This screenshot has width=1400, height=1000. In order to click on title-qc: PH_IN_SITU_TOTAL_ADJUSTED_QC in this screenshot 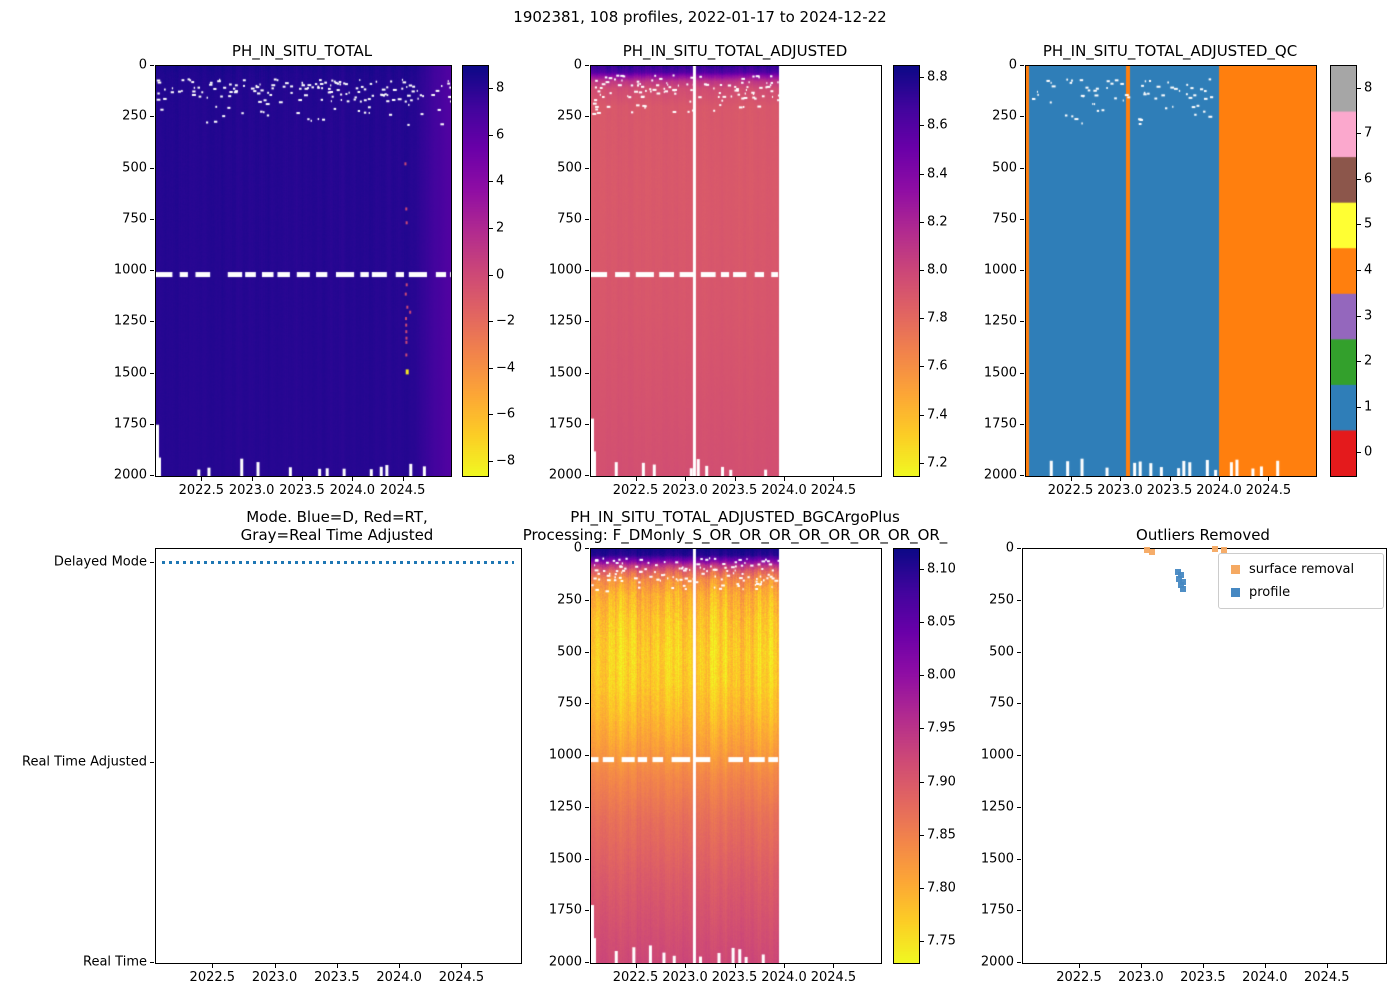, I will do `click(1170, 51)`.